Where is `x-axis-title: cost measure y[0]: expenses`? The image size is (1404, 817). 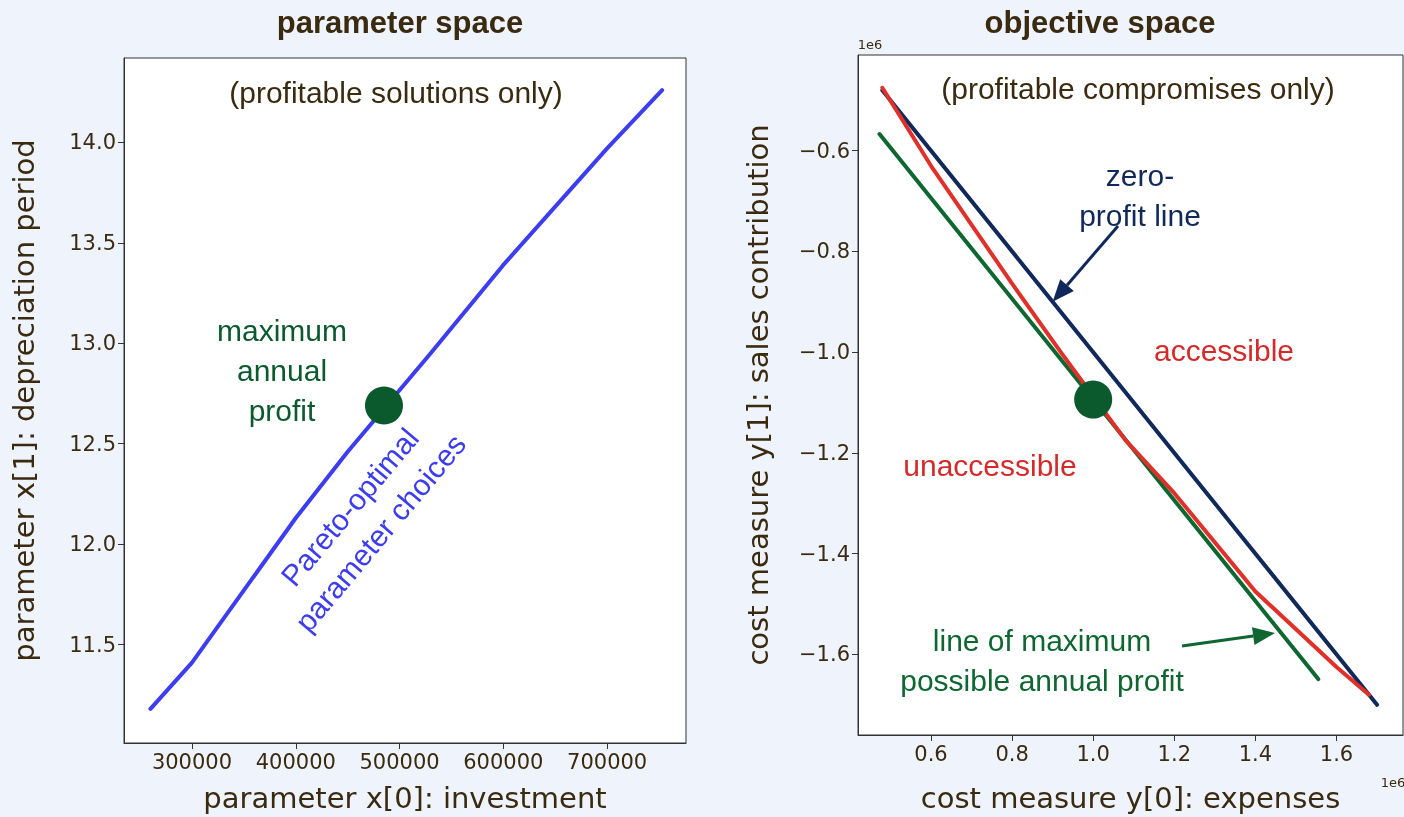 x-axis-title: cost measure y[0]: expenses is located at coordinates (1130, 797).